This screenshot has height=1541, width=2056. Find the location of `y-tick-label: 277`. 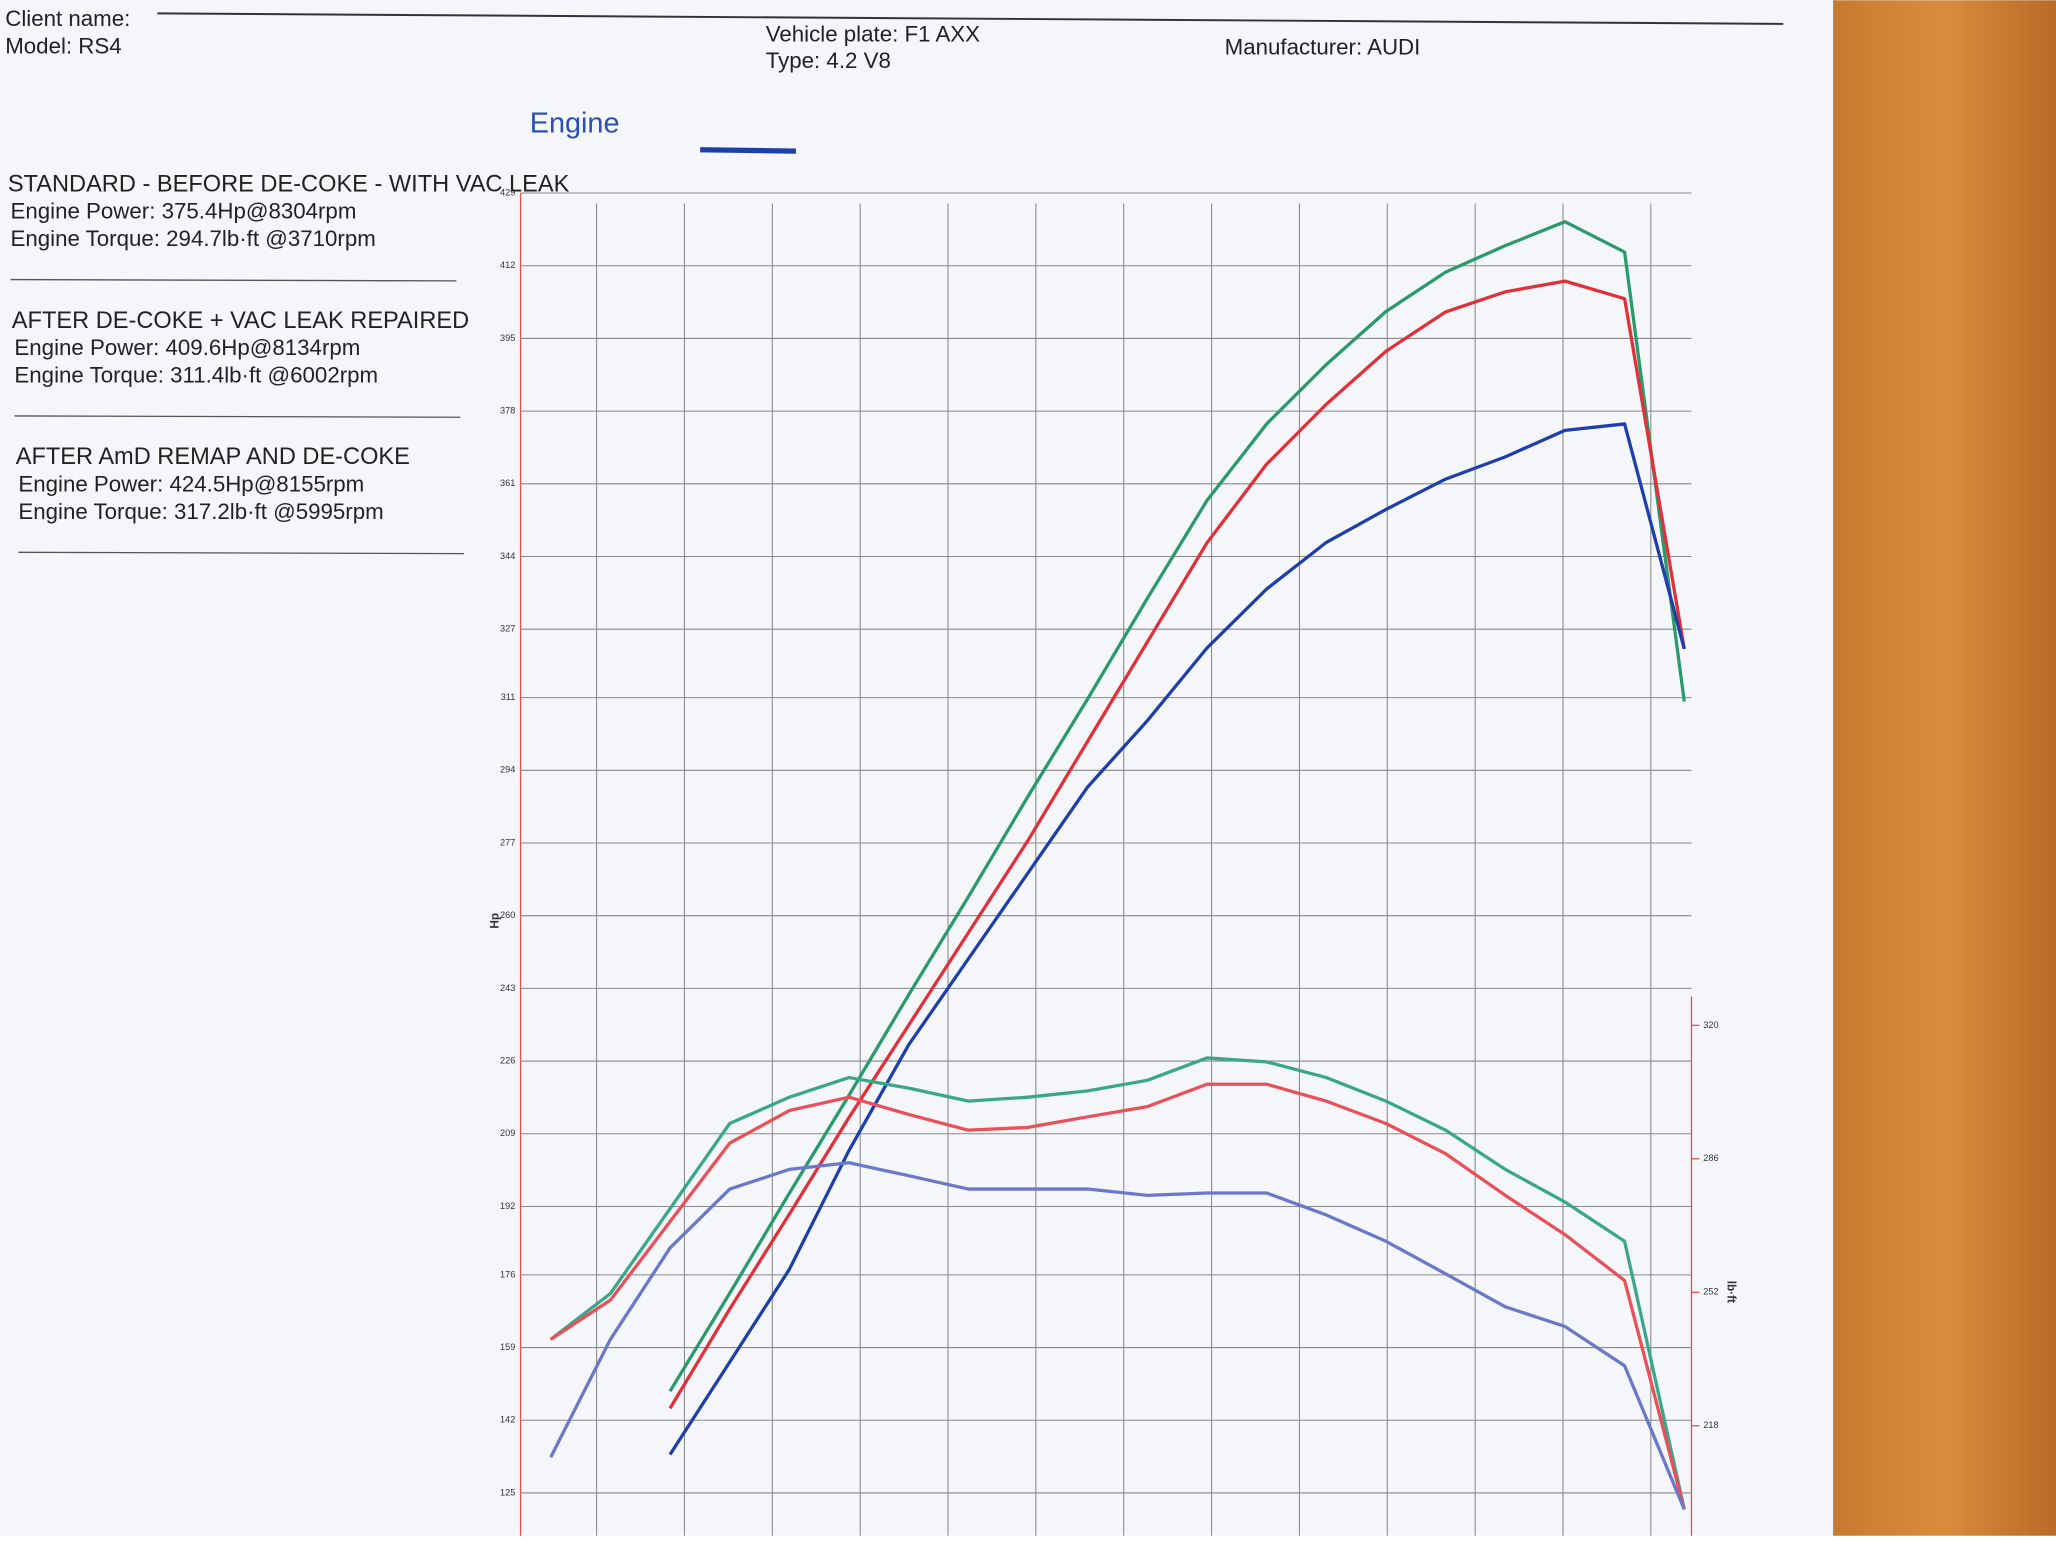

y-tick-label: 277 is located at coordinates (507, 842).